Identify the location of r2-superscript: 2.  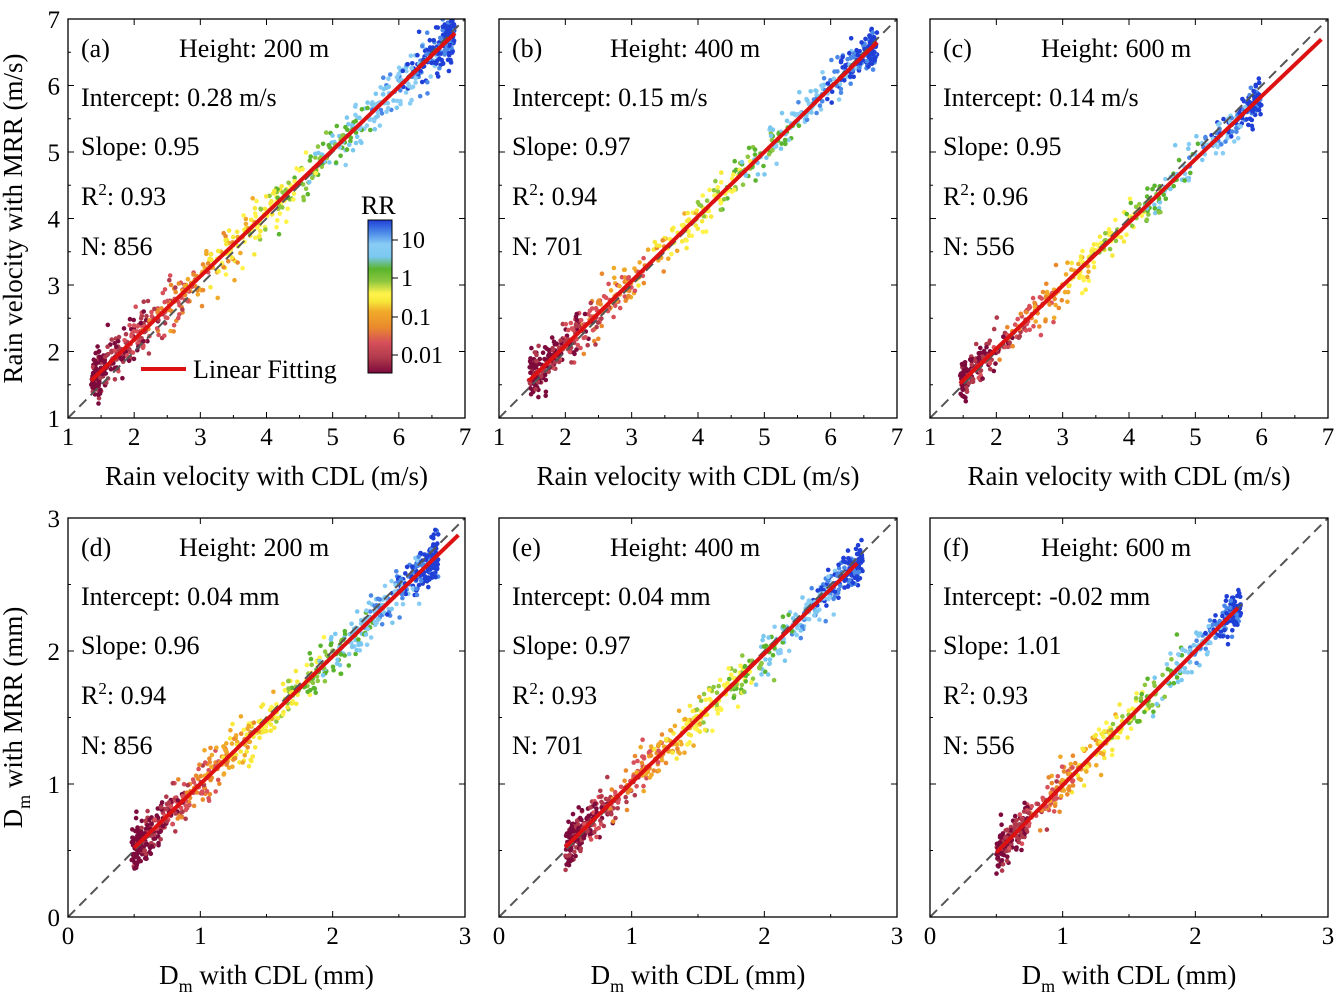
(964, 688).